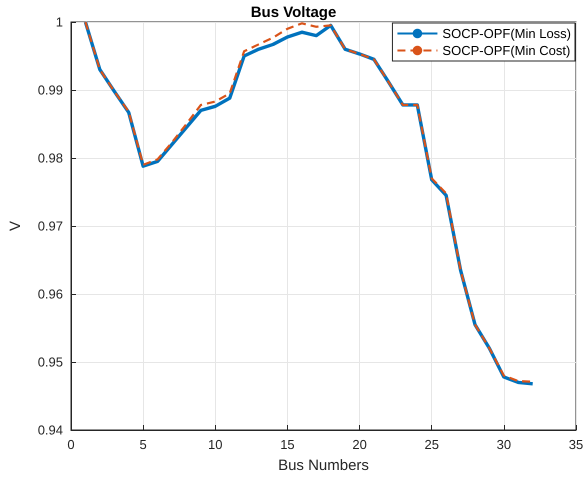  Describe the element at coordinates (15, 226) in the screenshot. I see `y-axis-title: V` at that location.